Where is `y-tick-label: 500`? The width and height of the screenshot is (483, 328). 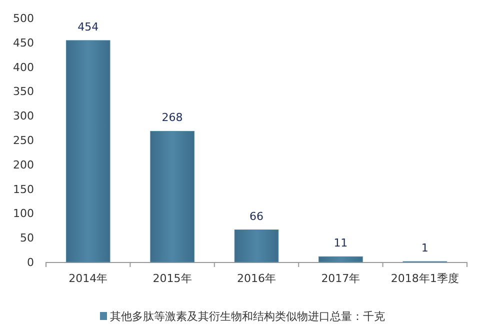 y-tick-label: 500 is located at coordinates (23, 18).